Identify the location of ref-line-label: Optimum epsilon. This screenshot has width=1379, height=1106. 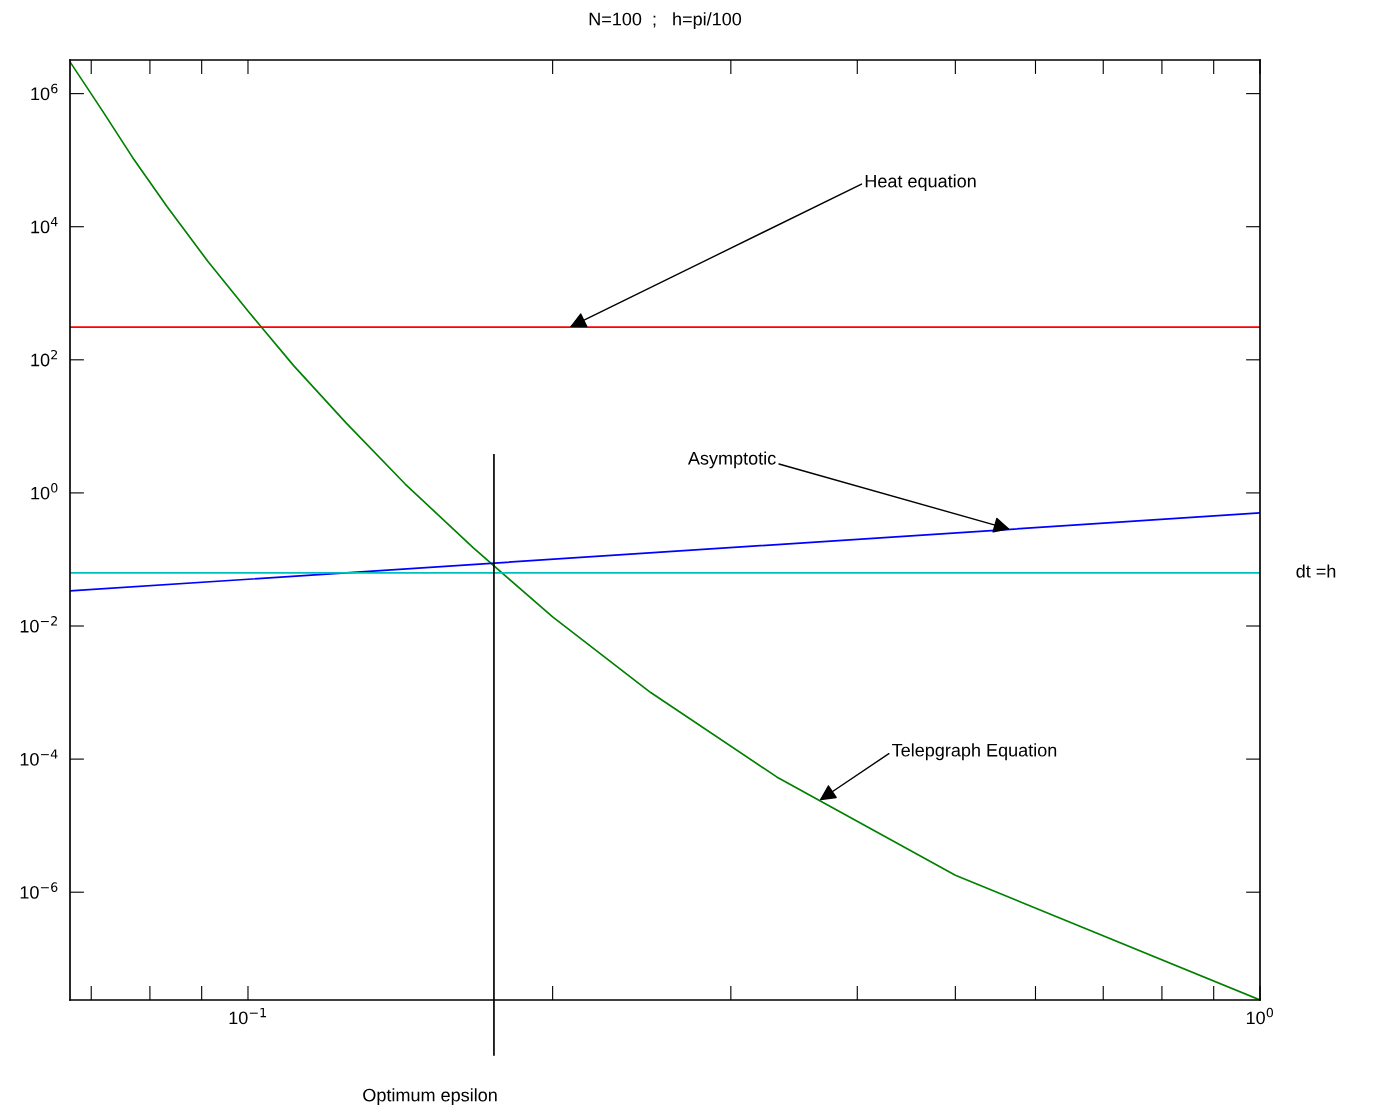
(430, 1097).